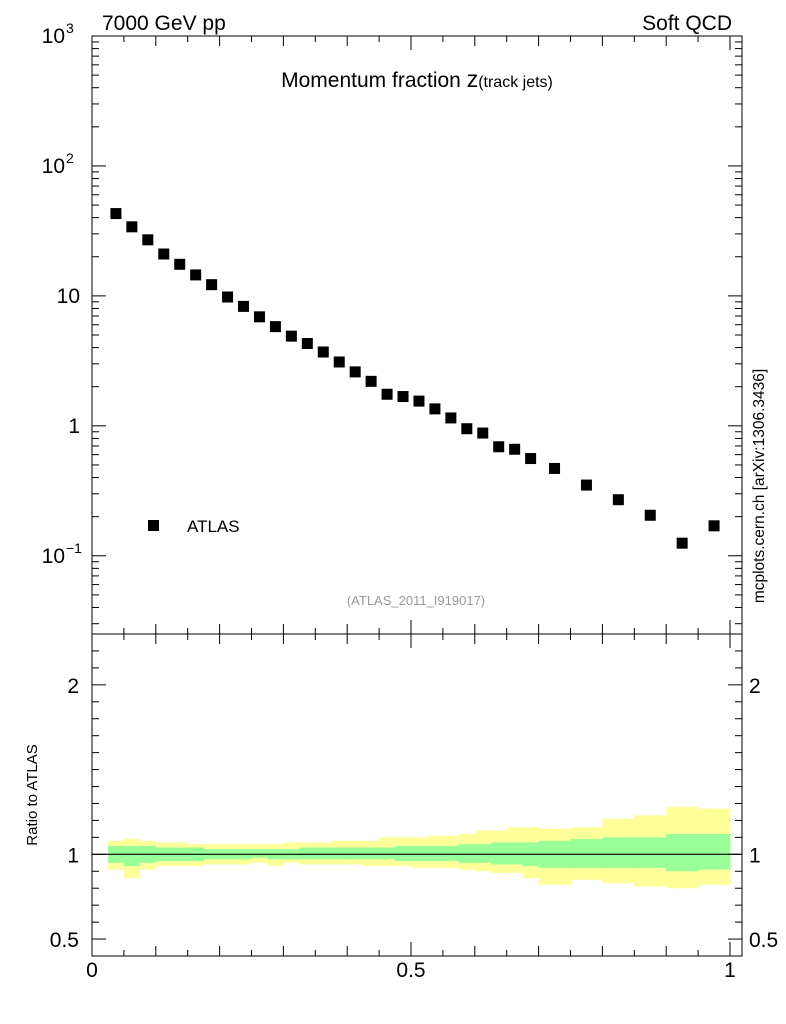 This screenshot has width=786, height=1024. I want to click on analysis-id-label: (ATLAS_2011_I919017), so click(416, 600).